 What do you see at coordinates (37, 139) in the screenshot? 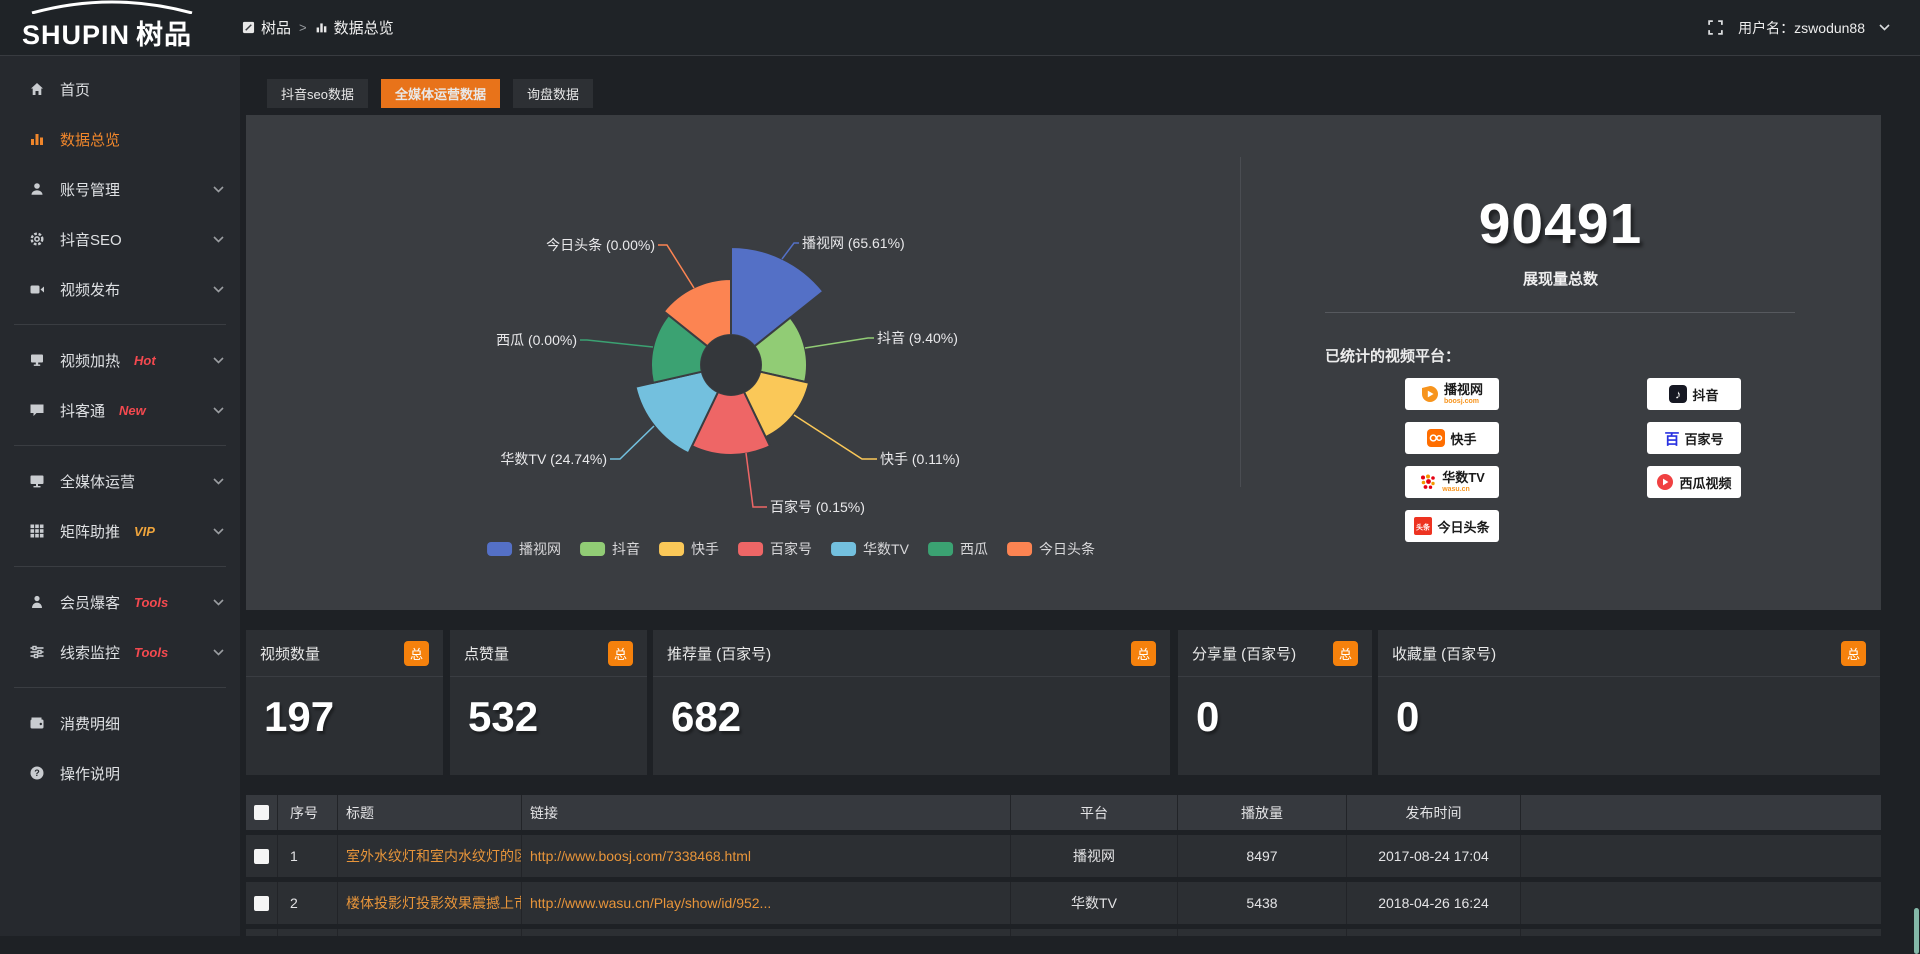
I see `bar-chart-icon` at bounding box center [37, 139].